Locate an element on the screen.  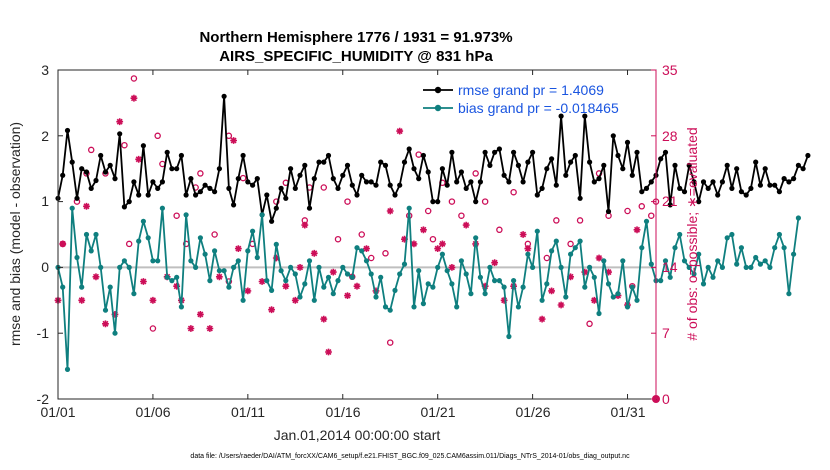
ytick-right-label: 21 is located at coordinates (670, 201).